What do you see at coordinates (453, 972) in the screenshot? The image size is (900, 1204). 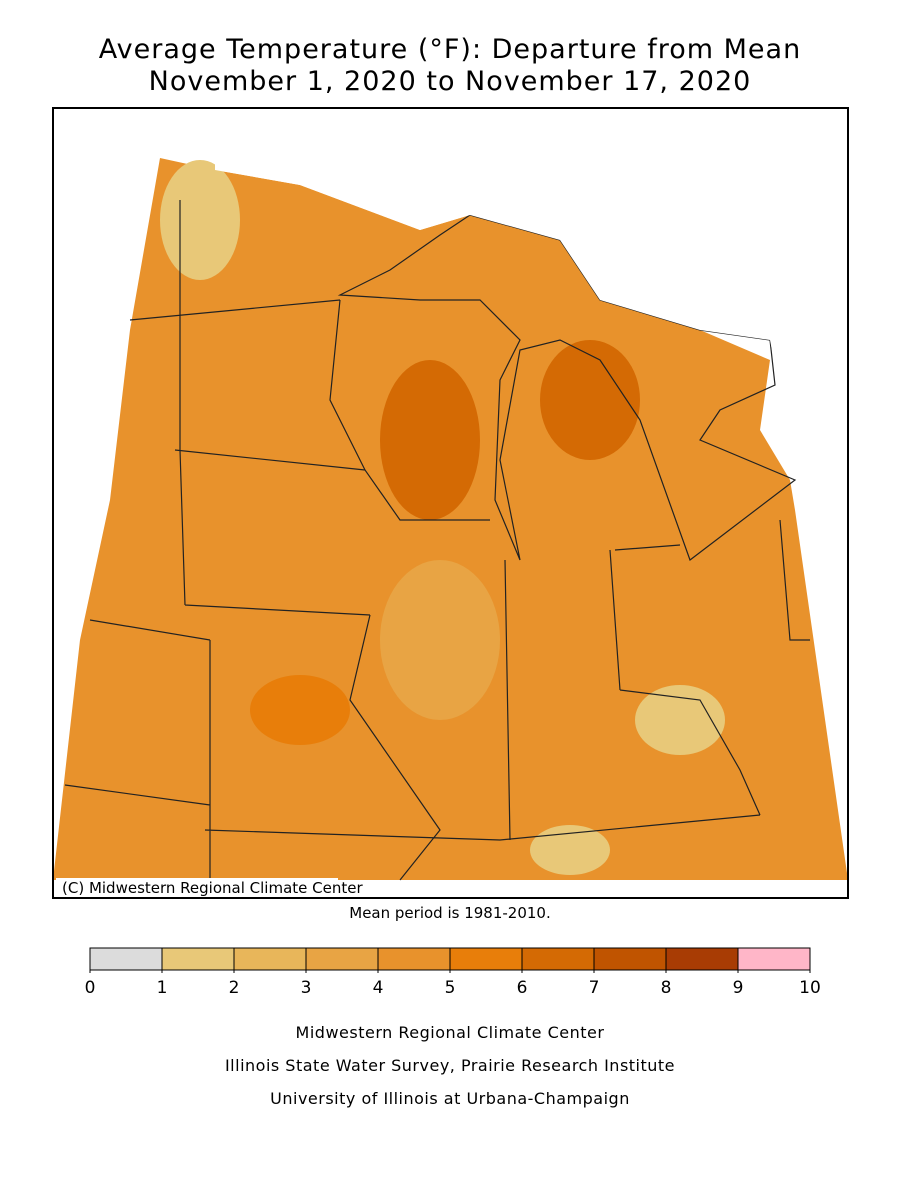 I see `legend: 0 1 2 3 4 5 6 7 8 9 10` at bounding box center [453, 972].